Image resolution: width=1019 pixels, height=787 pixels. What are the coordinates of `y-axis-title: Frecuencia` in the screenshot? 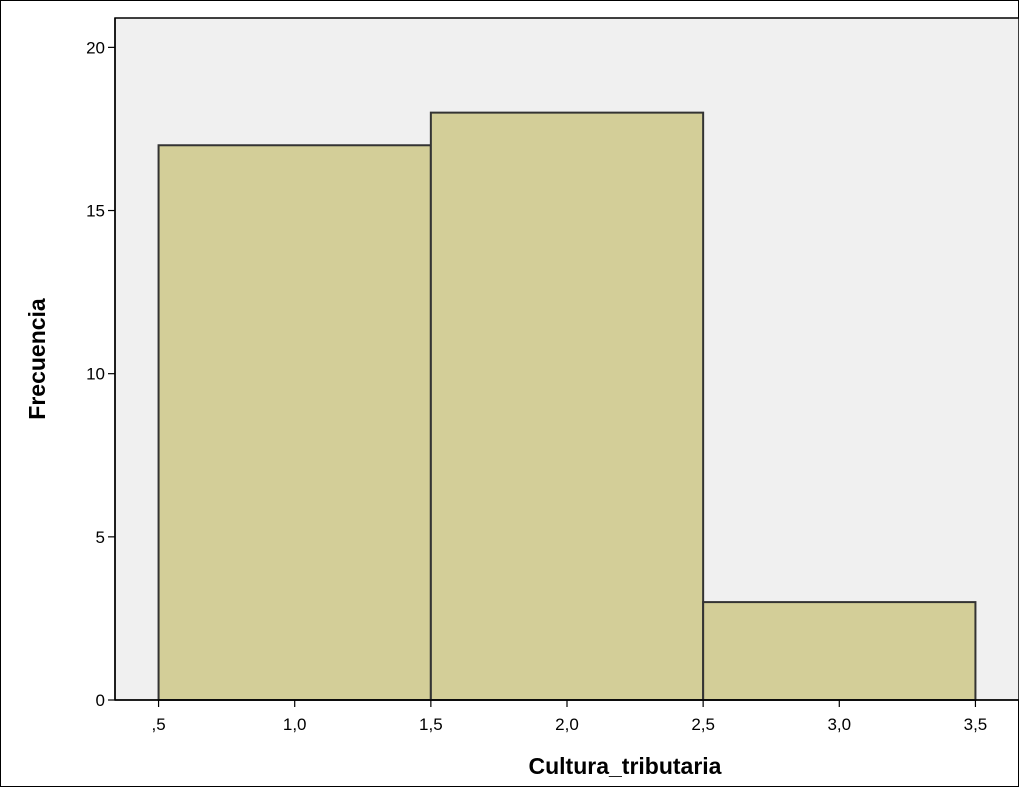 It's located at (37, 359).